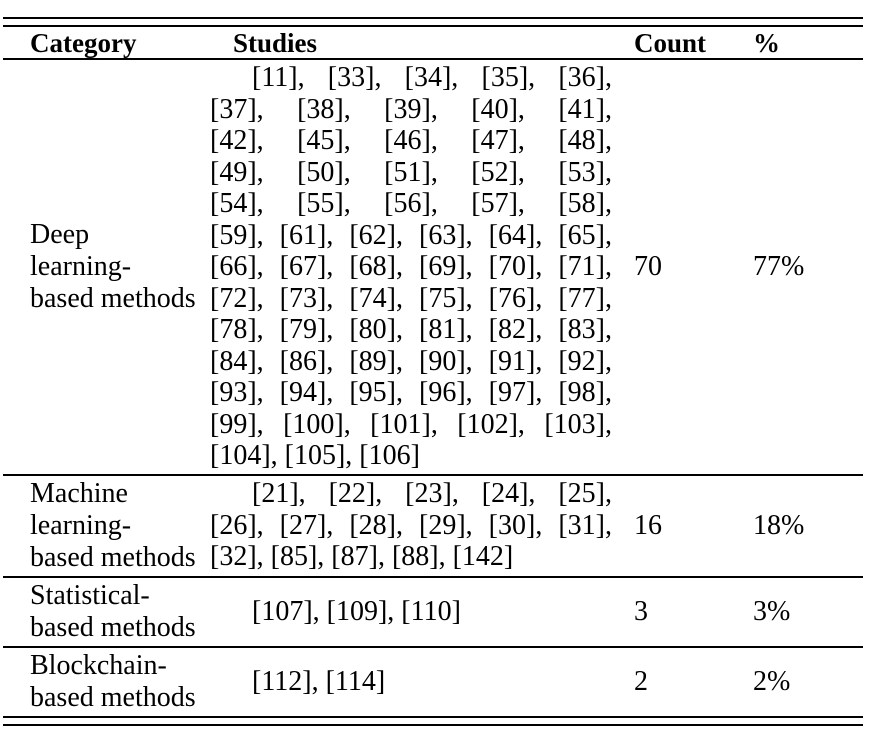 Image resolution: width=872 pixels, height=730 pixels. I want to click on count-cell: 3, so click(641, 611).